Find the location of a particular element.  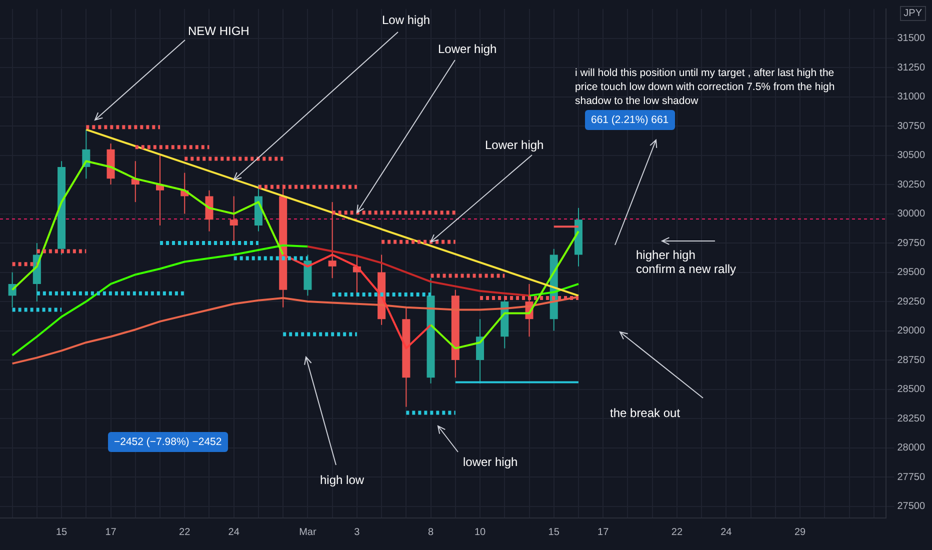

y-tick-label: 29750 is located at coordinates (911, 243).